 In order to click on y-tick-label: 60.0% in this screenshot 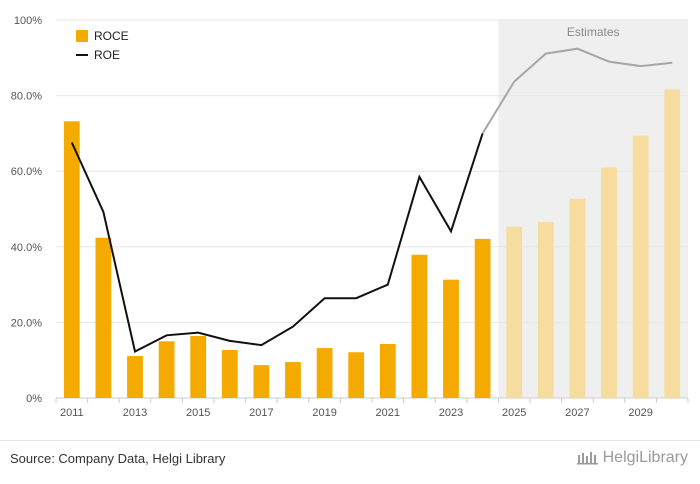, I will do `click(26, 172)`.